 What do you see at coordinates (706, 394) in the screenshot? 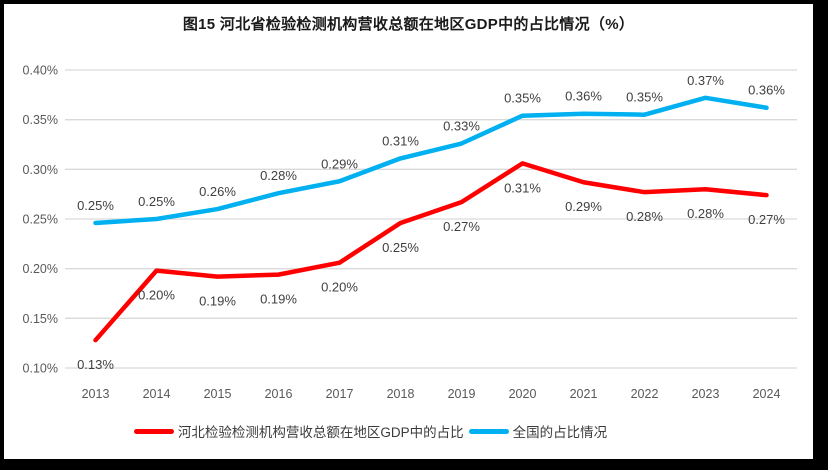
I see `x-axis-tick-label: 2023` at bounding box center [706, 394].